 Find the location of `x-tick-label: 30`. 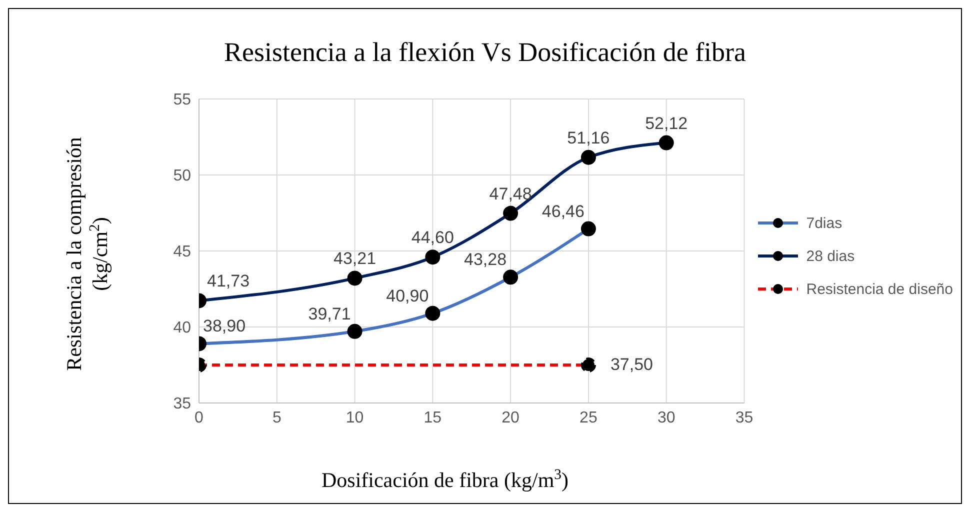

x-tick-label: 30 is located at coordinates (666, 417).